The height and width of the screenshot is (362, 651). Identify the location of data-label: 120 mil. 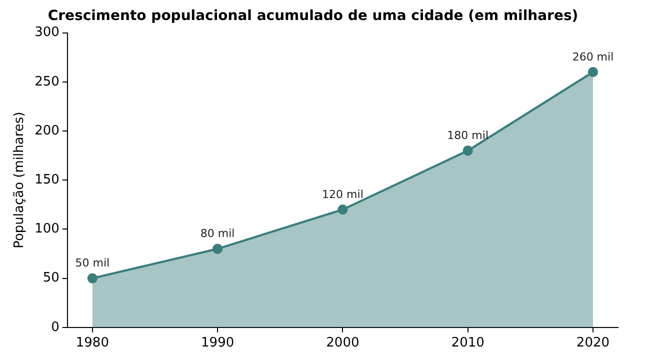
(343, 194).